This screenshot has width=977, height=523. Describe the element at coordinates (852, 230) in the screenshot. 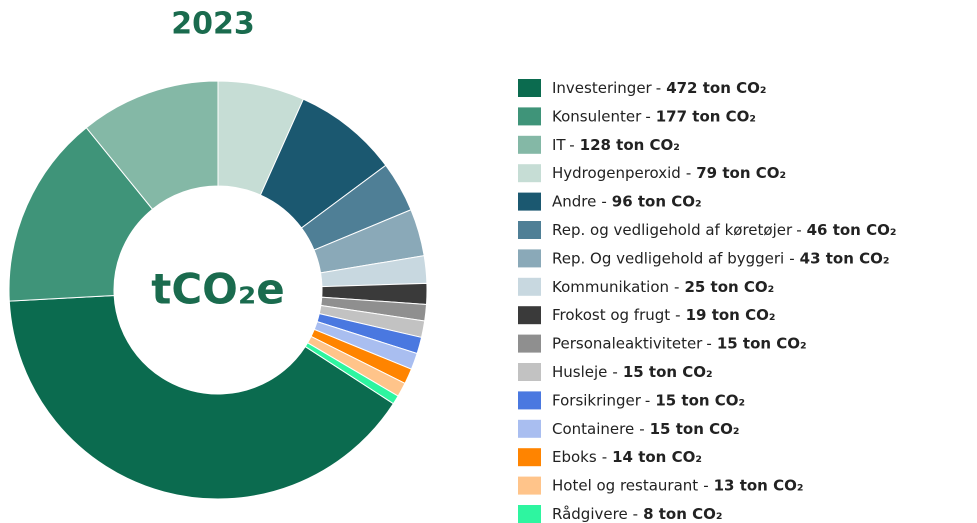

I see `legend-value: 46 ton CO₂` at that location.